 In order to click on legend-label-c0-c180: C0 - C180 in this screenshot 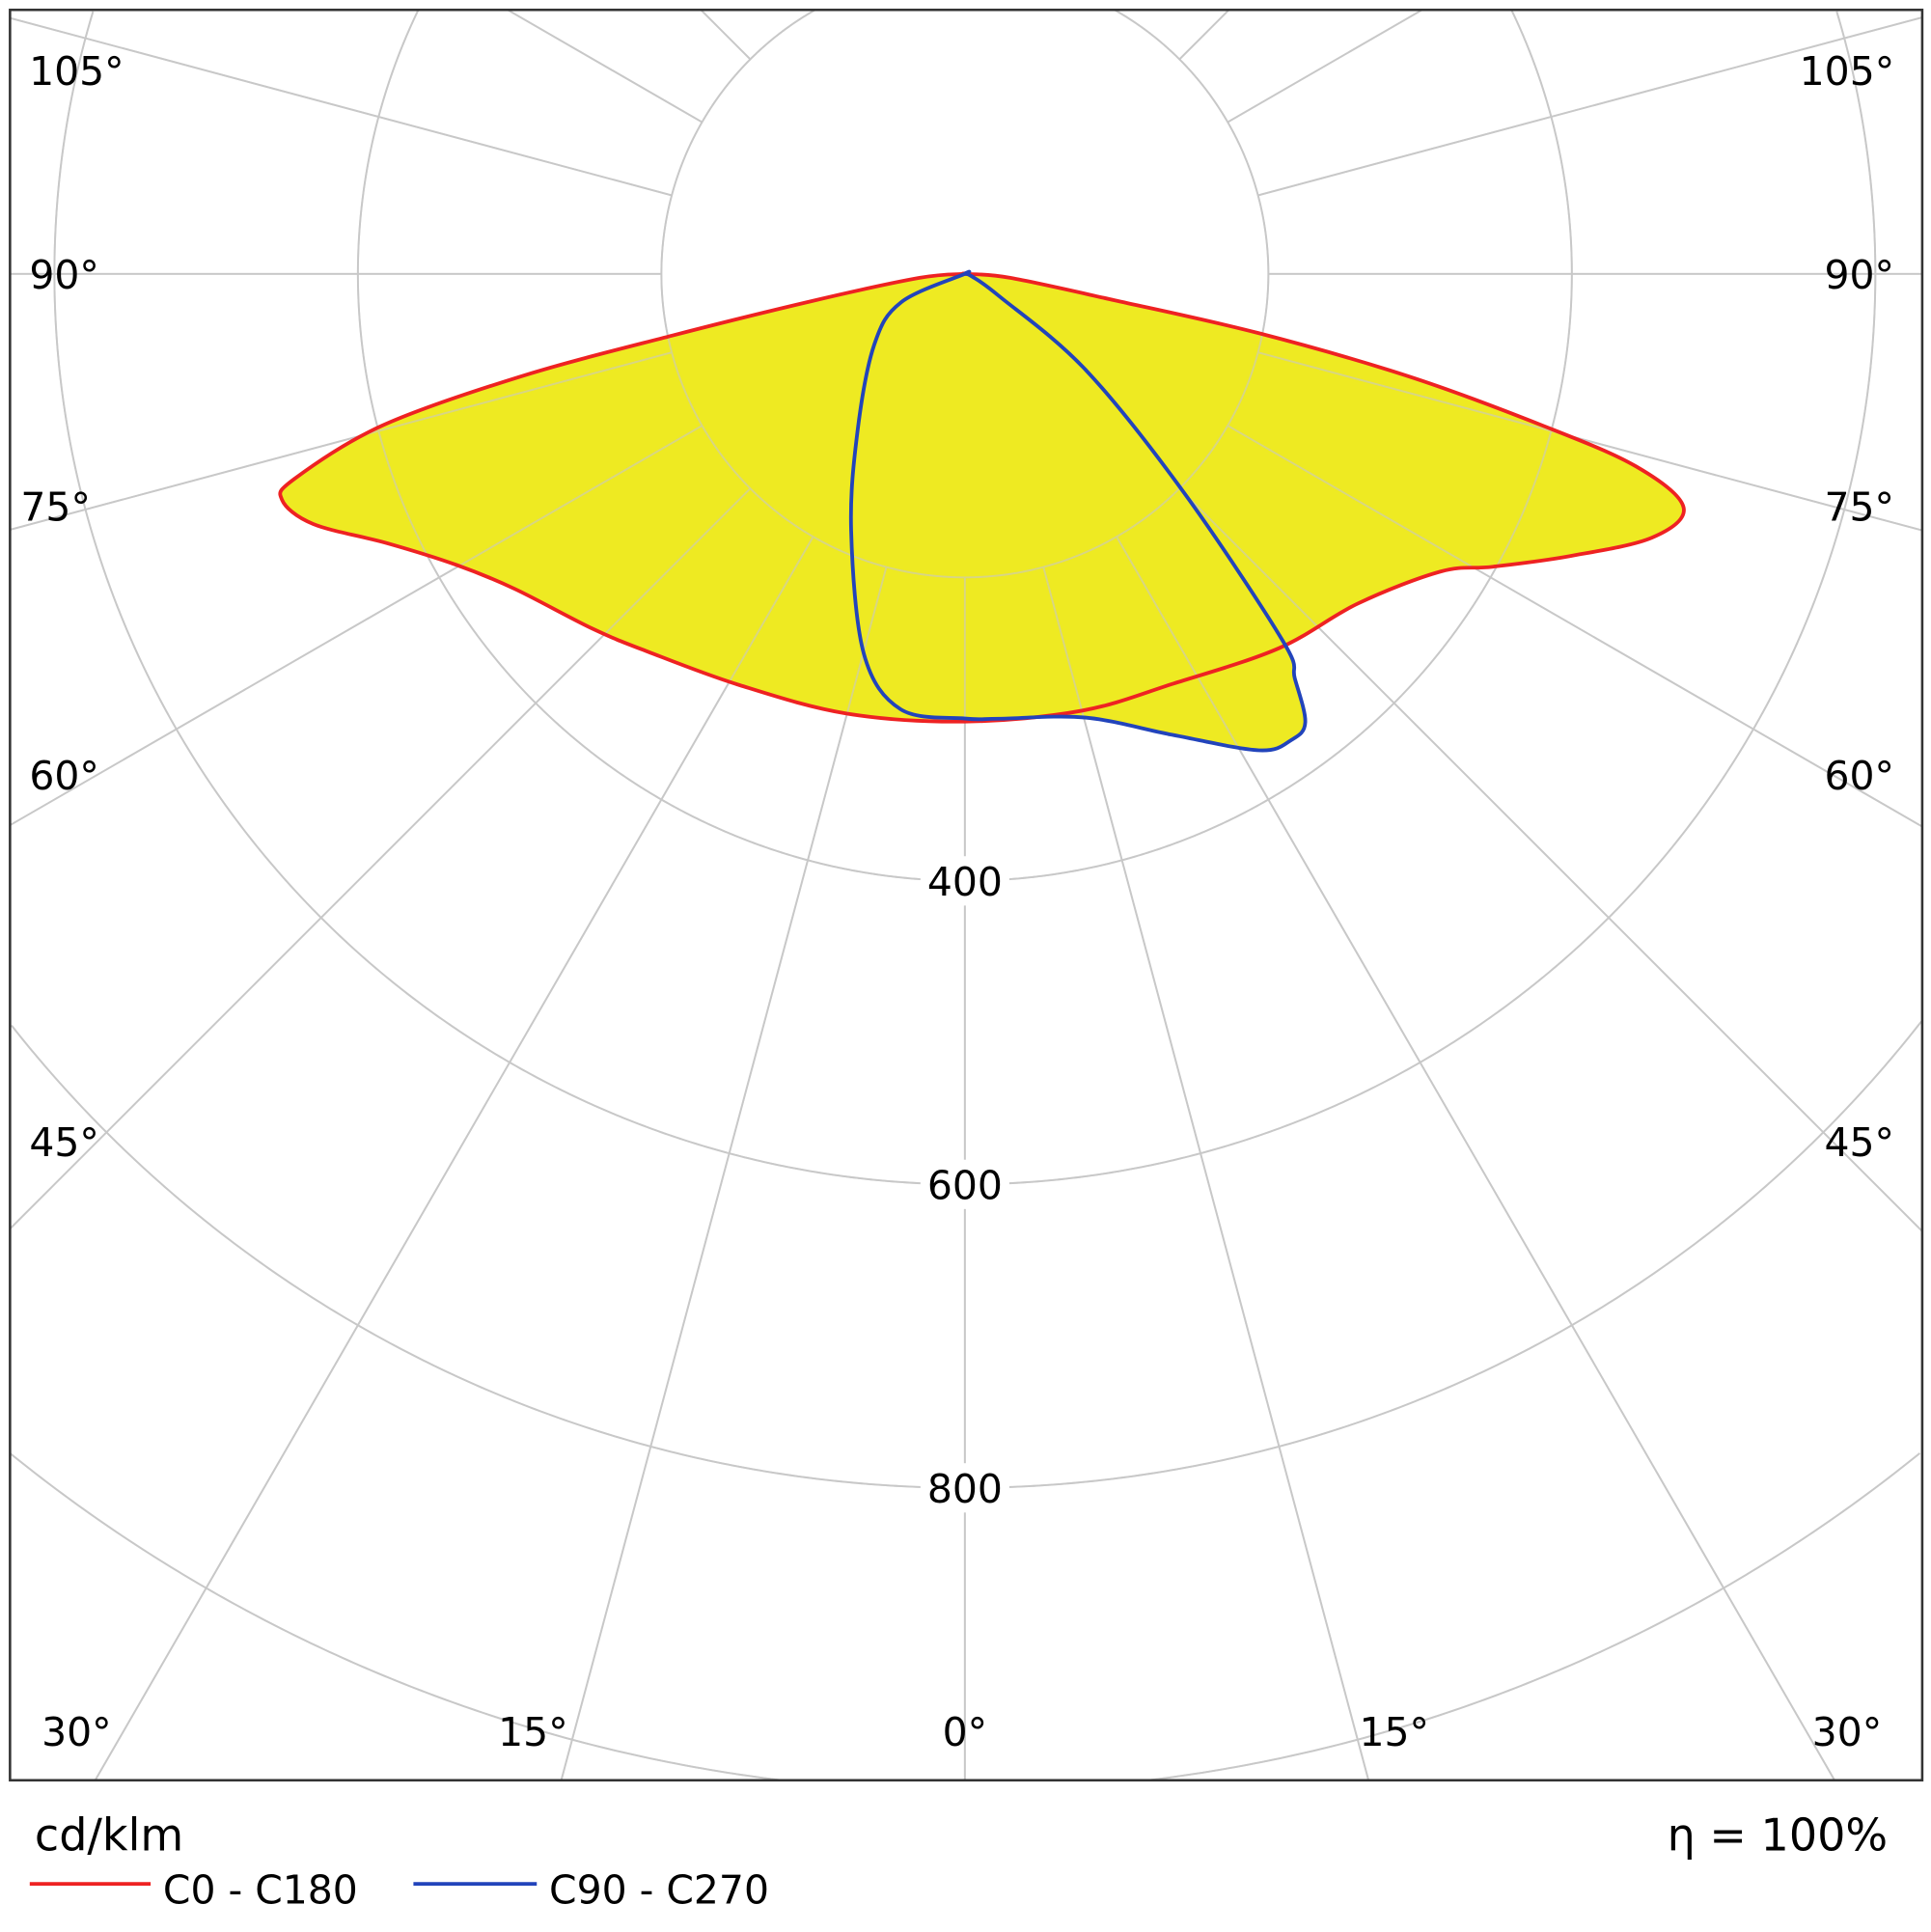, I will do `click(260, 1890)`.